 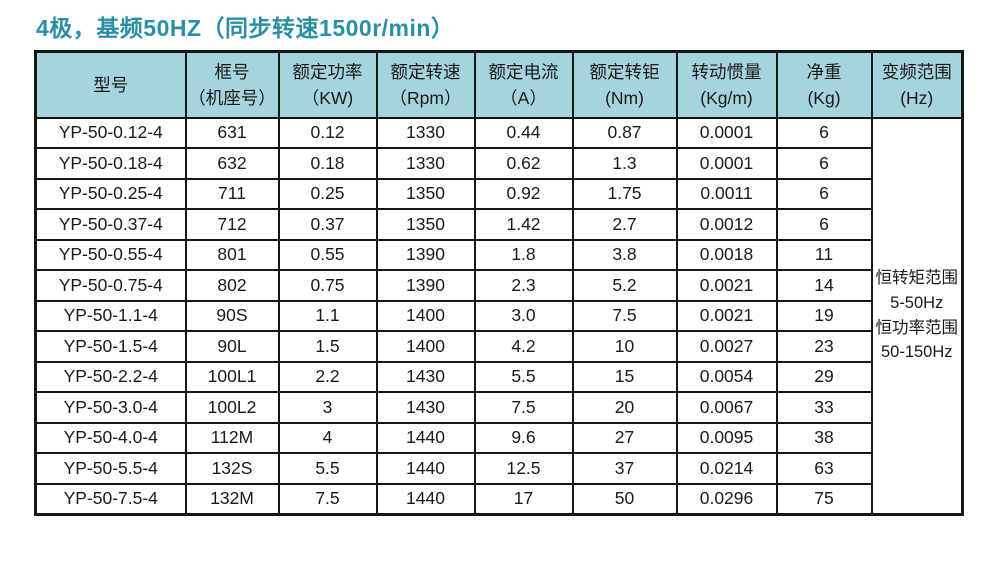 What do you see at coordinates (327, 437) in the screenshot?
I see `table-cell: 4` at bounding box center [327, 437].